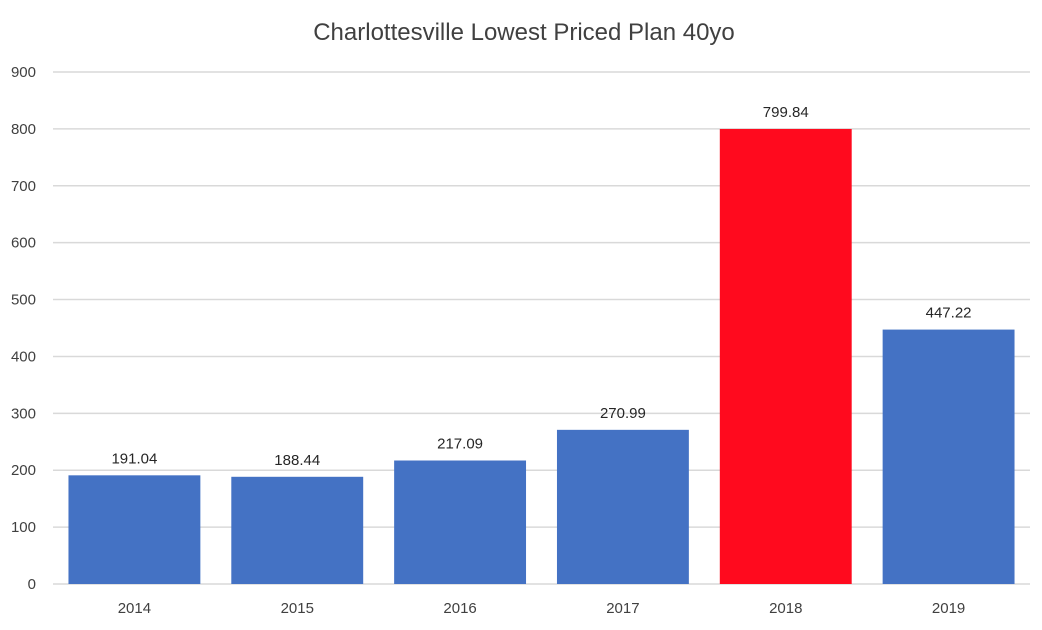 This screenshot has width=1042, height=630. I want to click on bar-2016, so click(460, 522).